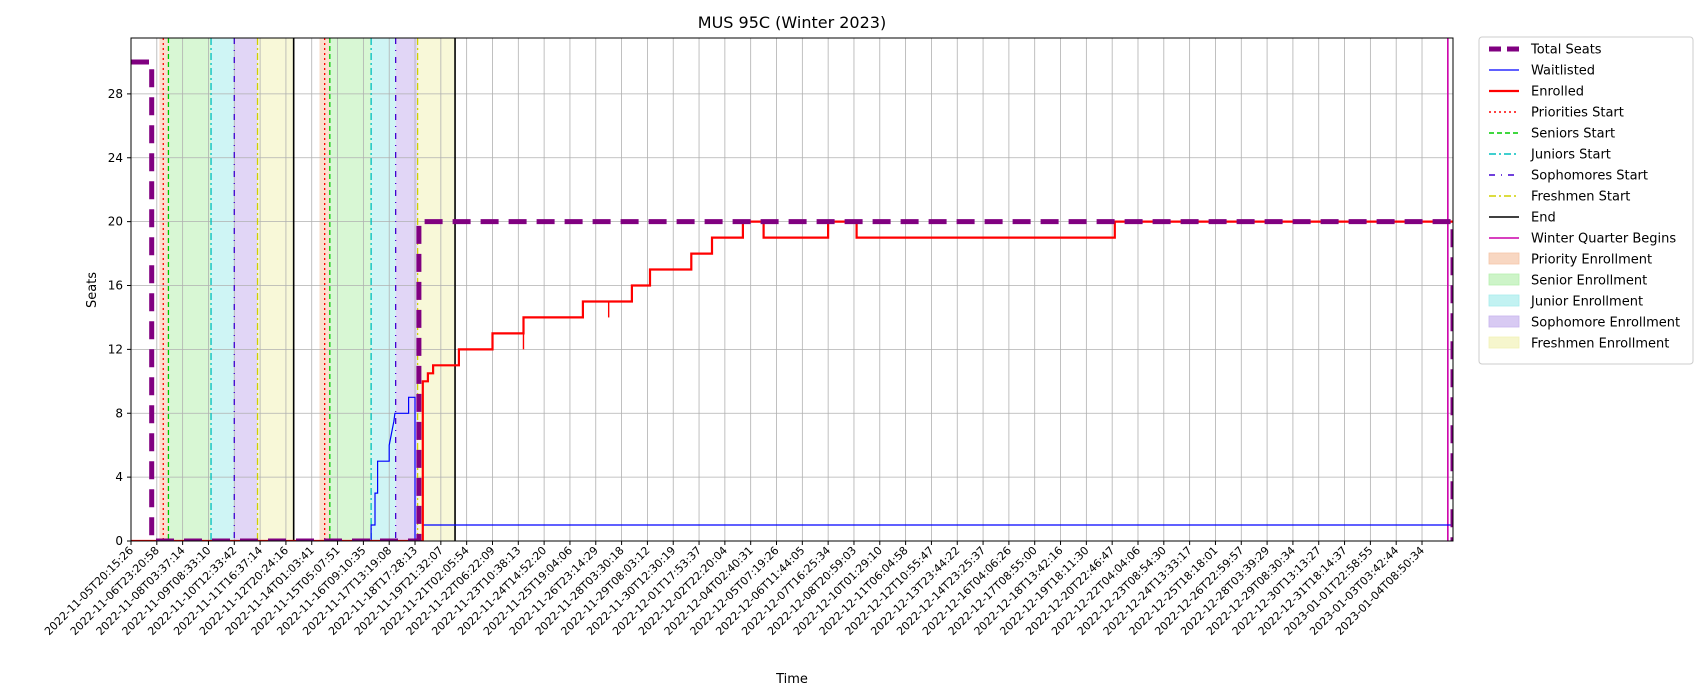 This screenshot has width=1700, height=700. I want to click on legend-handle-senior-enrollment, so click(1504, 279).